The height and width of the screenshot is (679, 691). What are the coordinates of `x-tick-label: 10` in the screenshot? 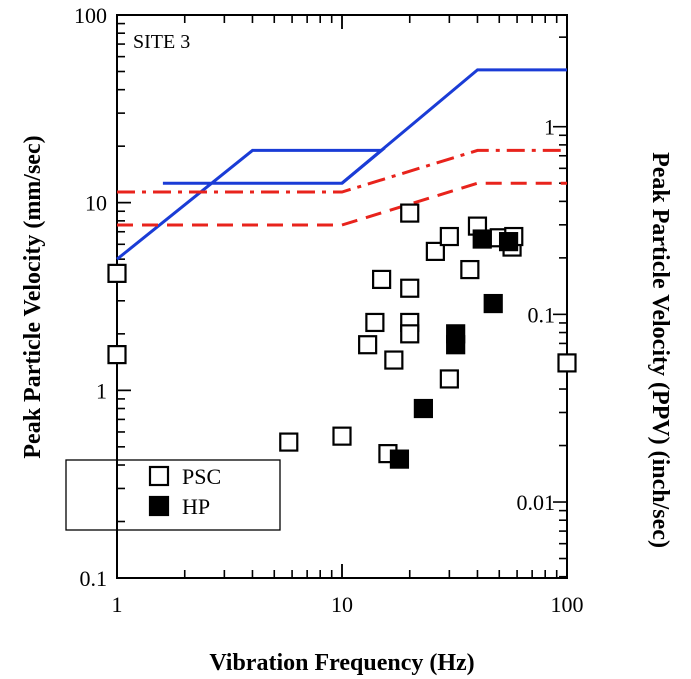 It's located at (342, 604).